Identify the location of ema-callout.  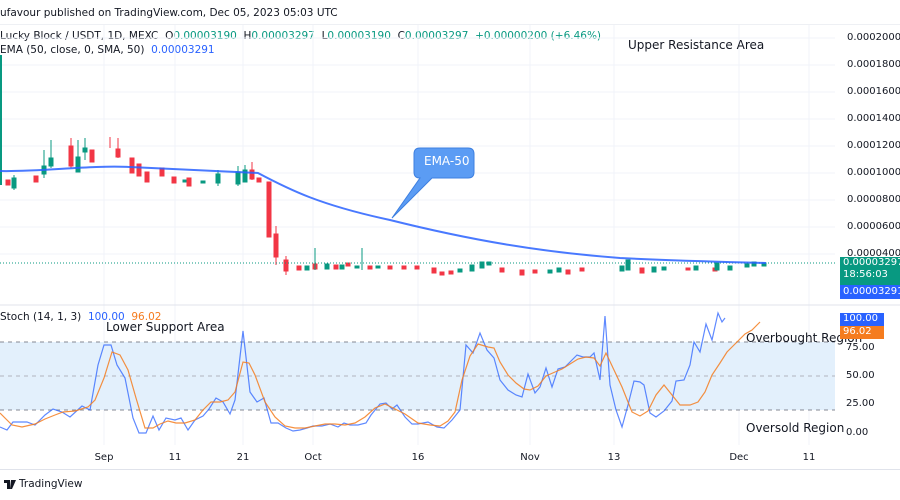
(433, 183).